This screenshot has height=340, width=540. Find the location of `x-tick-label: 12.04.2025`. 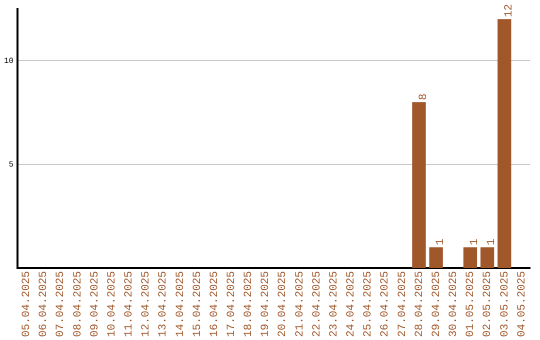

x-tick-label: 12.04.2025 is located at coordinates (146, 304).